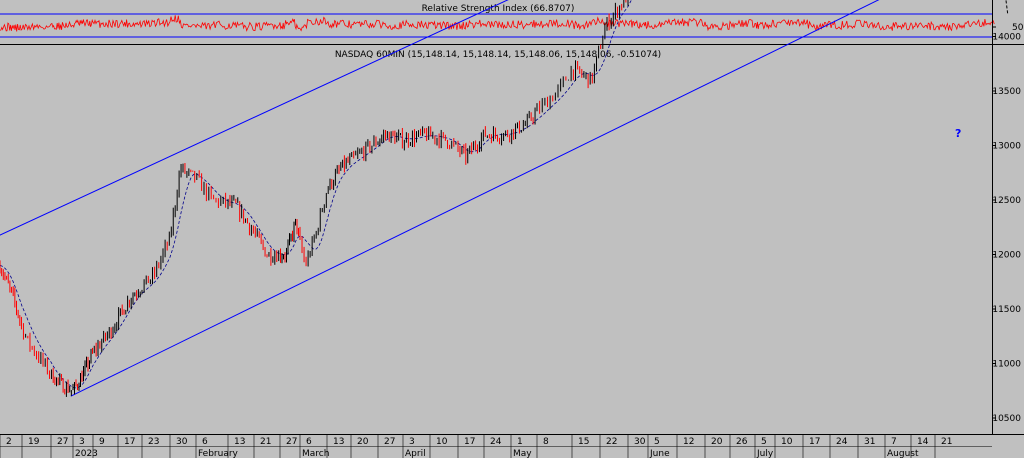 The width and height of the screenshot is (1024, 458). Describe the element at coordinates (869, 442) in the screenshot. I see `x-tick-label: 31` at that location.